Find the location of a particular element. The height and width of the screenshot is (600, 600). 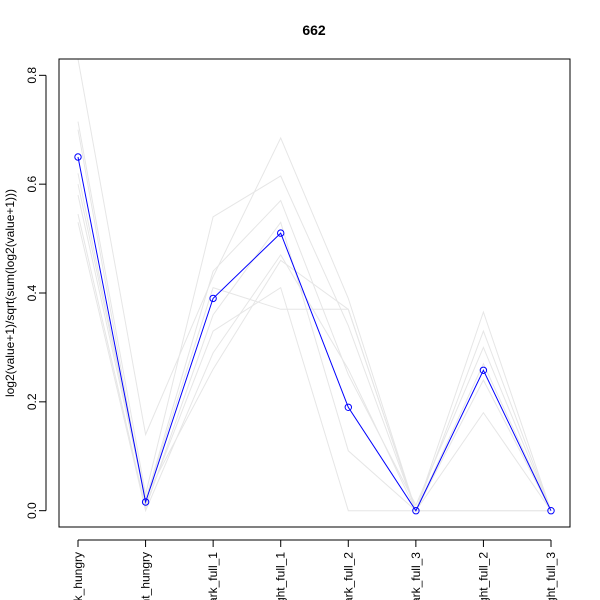

x-tick-label-dark_full_2: dark_full_2 is located at coordinates (348, 576).